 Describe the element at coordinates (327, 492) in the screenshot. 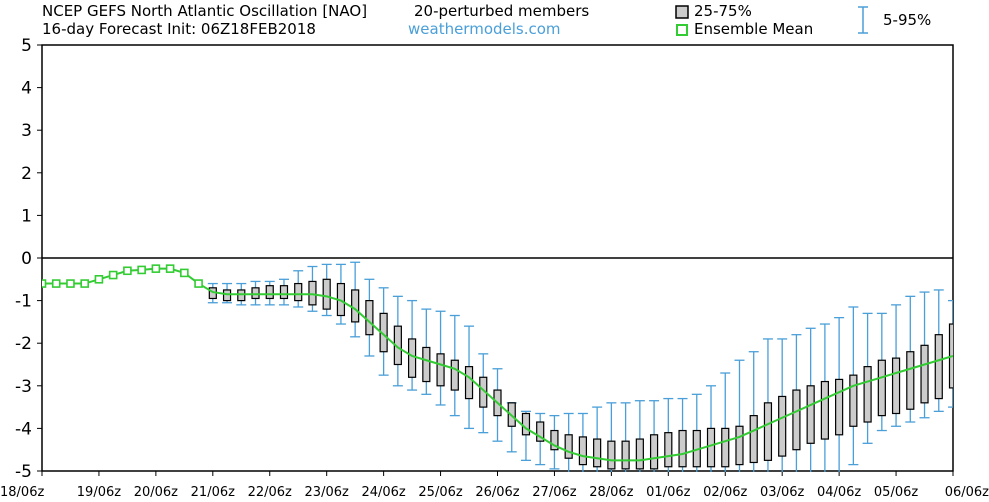

I see `x-tick-label: 23/06z` at that location.